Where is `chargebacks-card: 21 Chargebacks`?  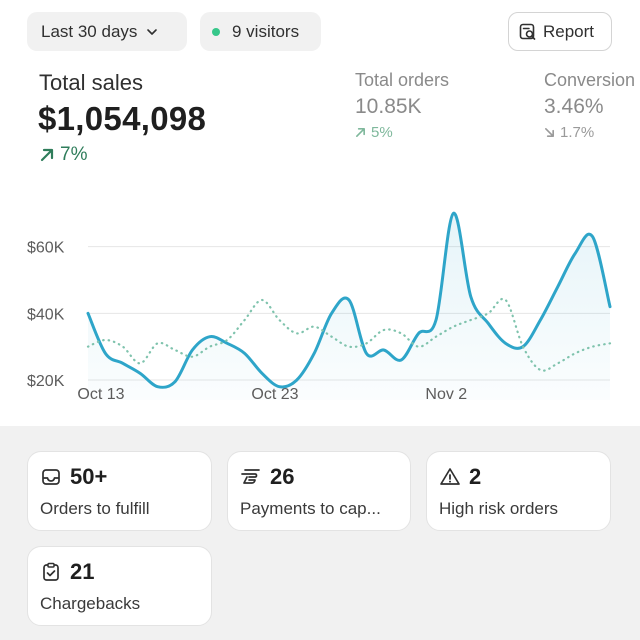 chargebacks-card: 21 Chargebacks is located at coordinates (119, 586).